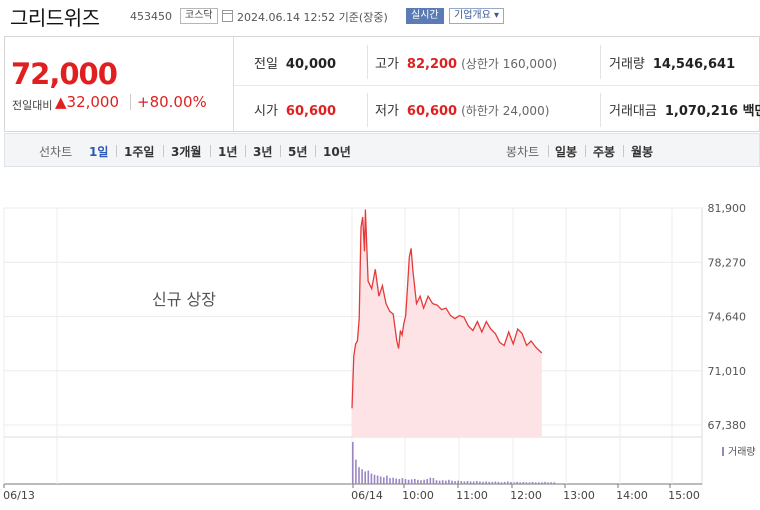 The width and height of the screenshot is (760, 510). What do you see at coordinates (56, 152) in the screenshot?
I see `line-chart-label: 선차트` at bounding box center [56, 152].